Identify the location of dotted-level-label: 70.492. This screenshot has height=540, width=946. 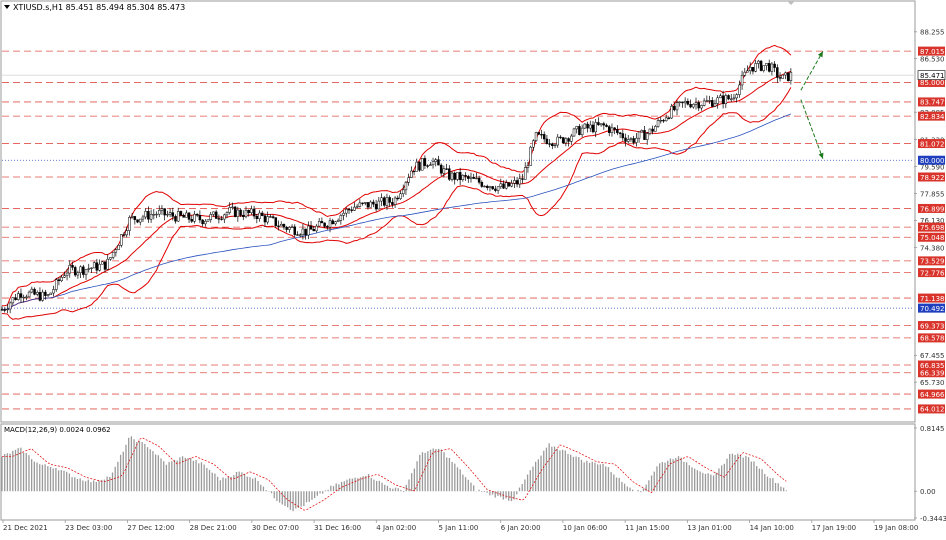
(932, 309).